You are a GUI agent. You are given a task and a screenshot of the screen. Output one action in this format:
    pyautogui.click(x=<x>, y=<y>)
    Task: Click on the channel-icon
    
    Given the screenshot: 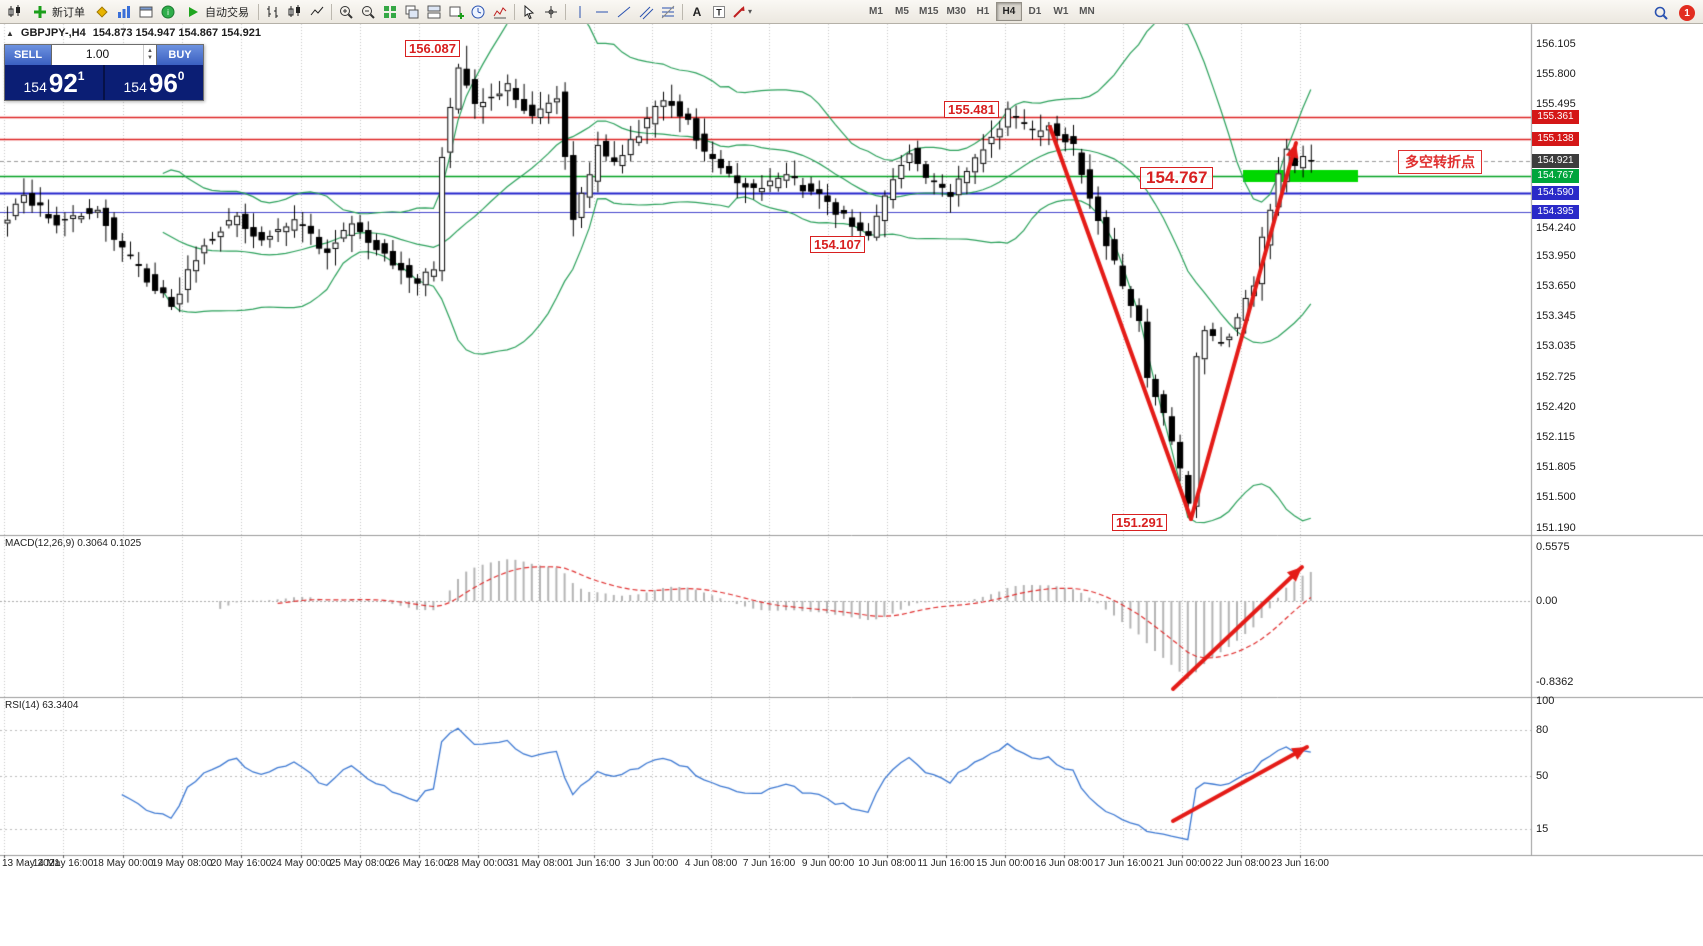 What is the action you would take?
    pyautogui.click(x=646, y=12)
    